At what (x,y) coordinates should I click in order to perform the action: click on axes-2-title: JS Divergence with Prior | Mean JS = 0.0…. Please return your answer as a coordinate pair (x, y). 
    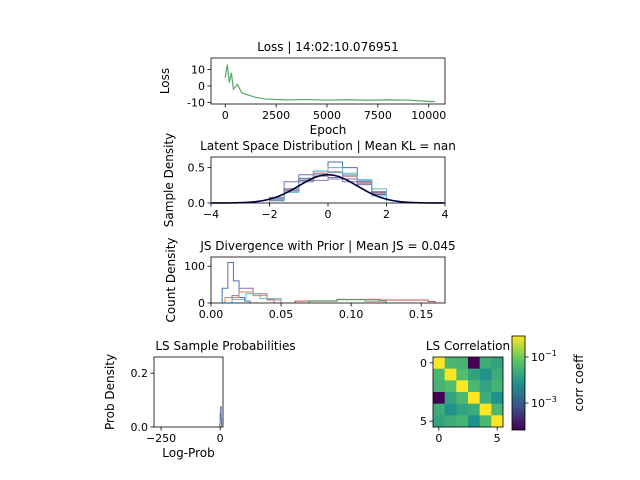
    Looking at the image, I should click on (327, 246).